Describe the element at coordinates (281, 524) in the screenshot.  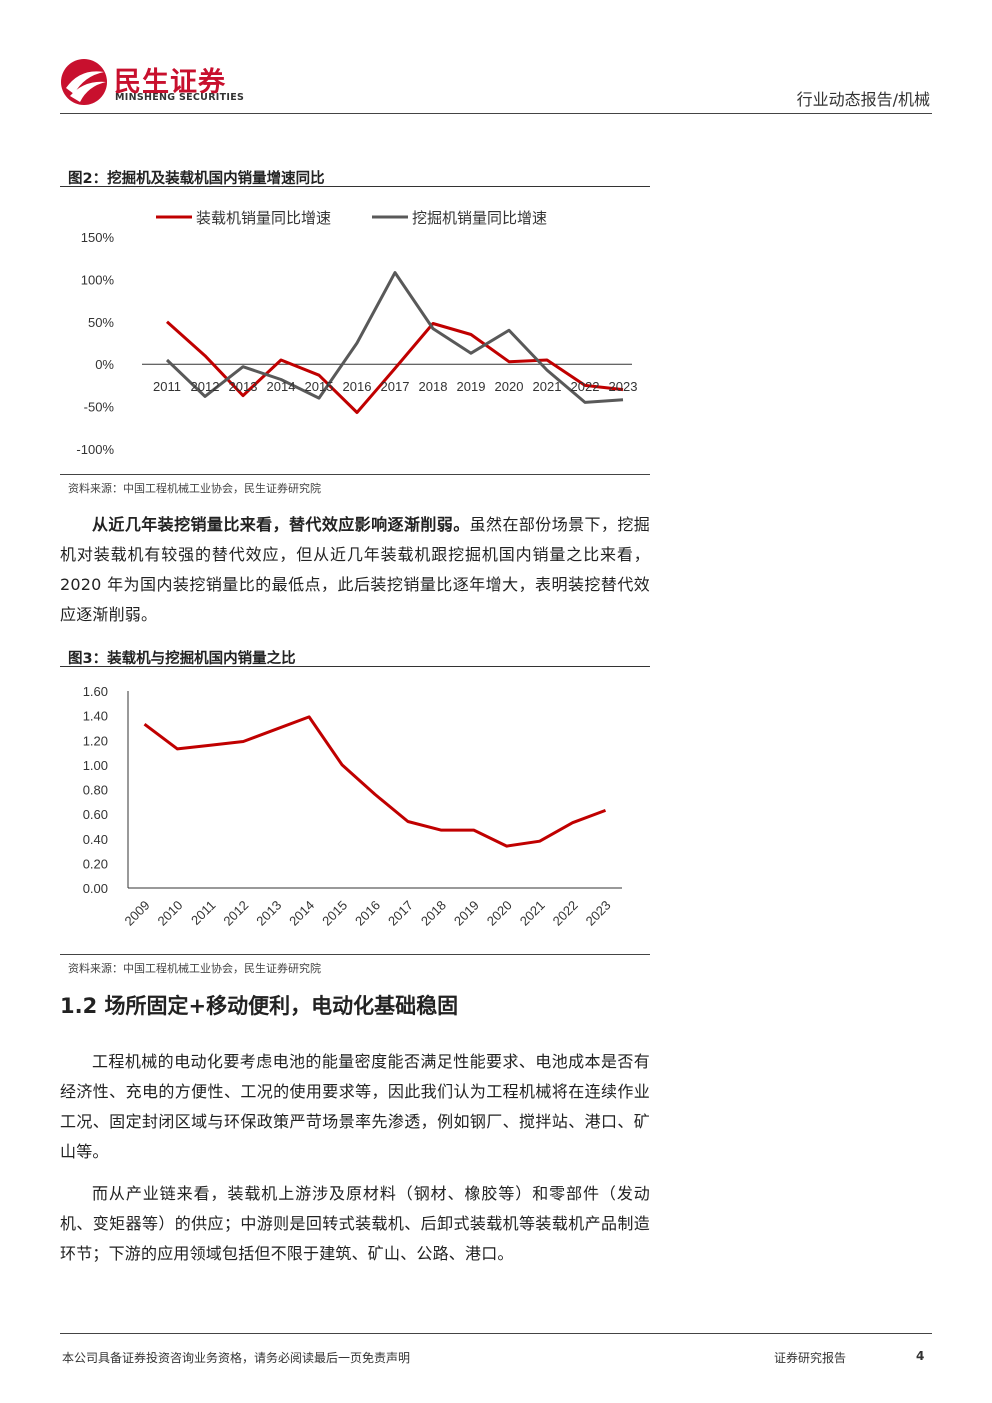
I see `paragraph-1-bold: 从近几年装挖销量比来看，替代效应影响逐渐削弱。` at that location.